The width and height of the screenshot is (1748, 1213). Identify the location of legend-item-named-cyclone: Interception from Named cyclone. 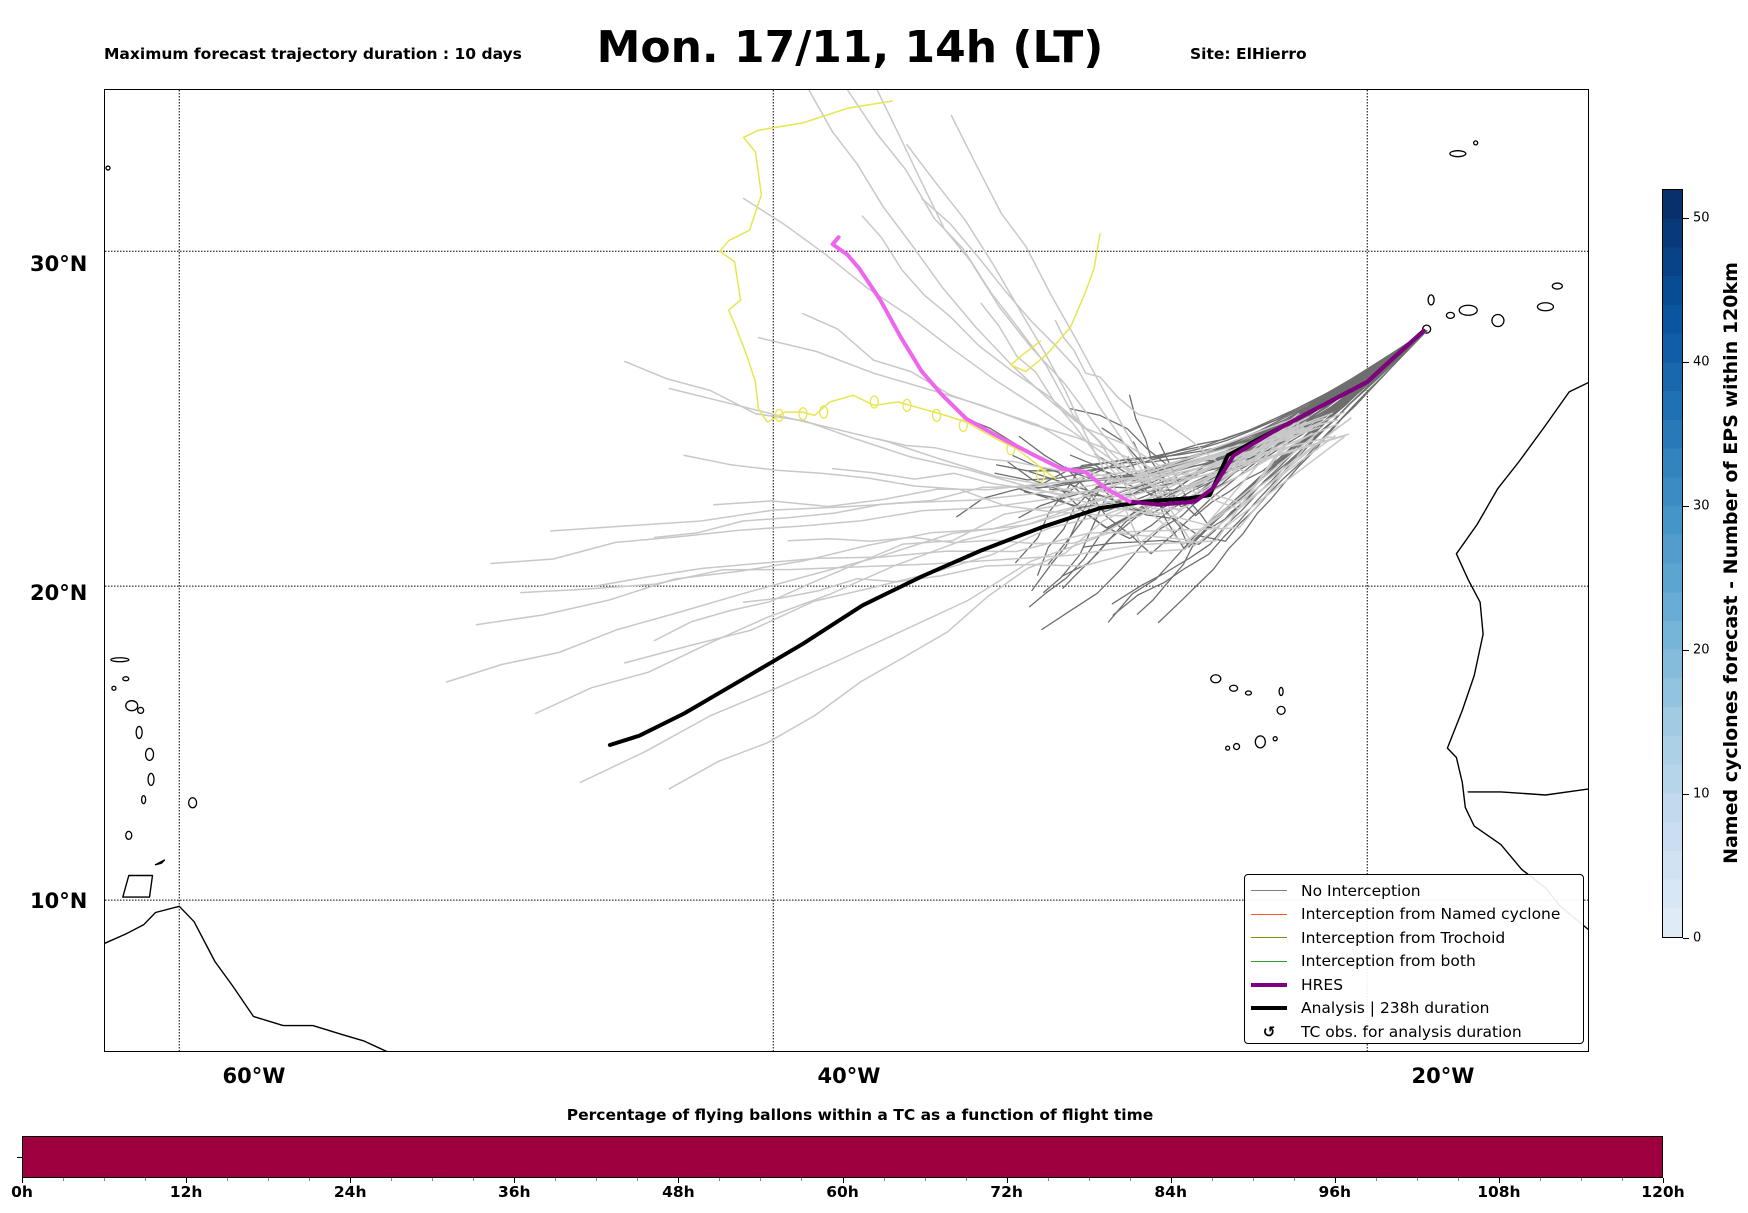
(1414, 915).